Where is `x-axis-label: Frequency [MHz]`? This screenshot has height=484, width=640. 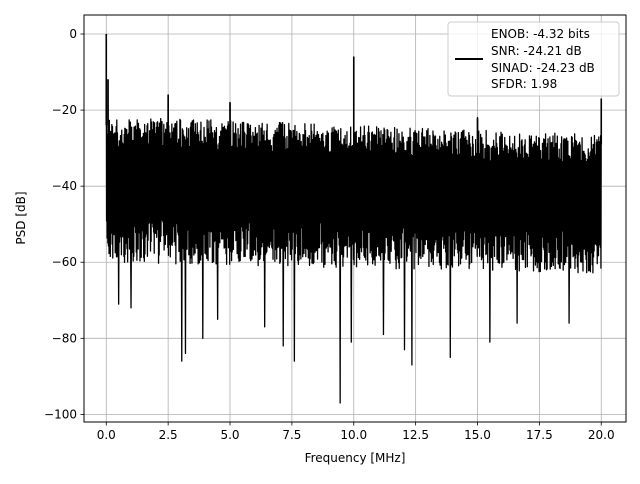
x-axis-label: Frequency [MHz] is located at coordinates (355, 458).